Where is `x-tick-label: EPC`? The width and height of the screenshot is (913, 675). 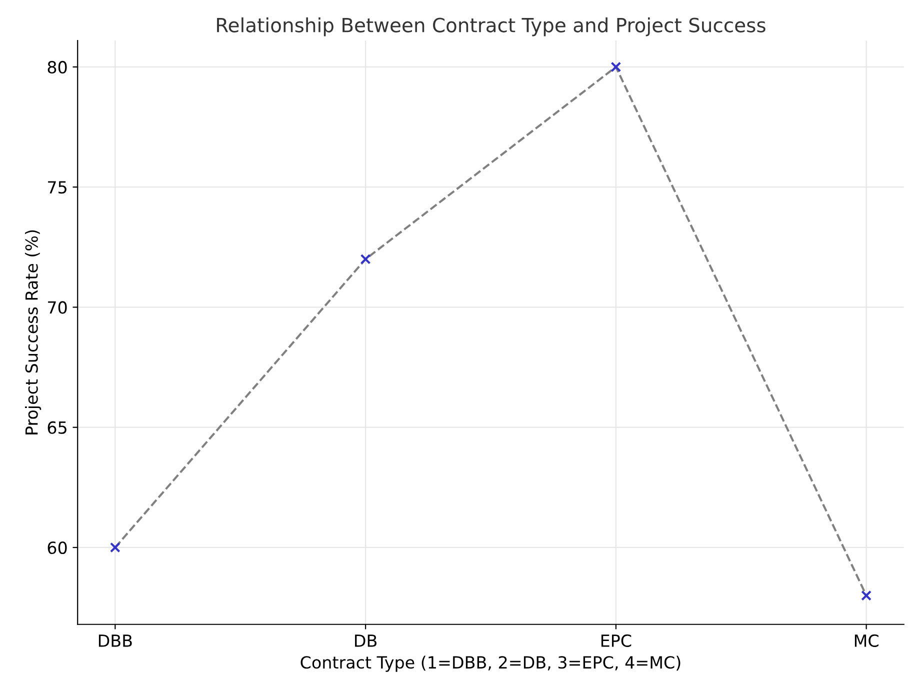 x-tick-label: EPC is located at coordinates (616, 640).